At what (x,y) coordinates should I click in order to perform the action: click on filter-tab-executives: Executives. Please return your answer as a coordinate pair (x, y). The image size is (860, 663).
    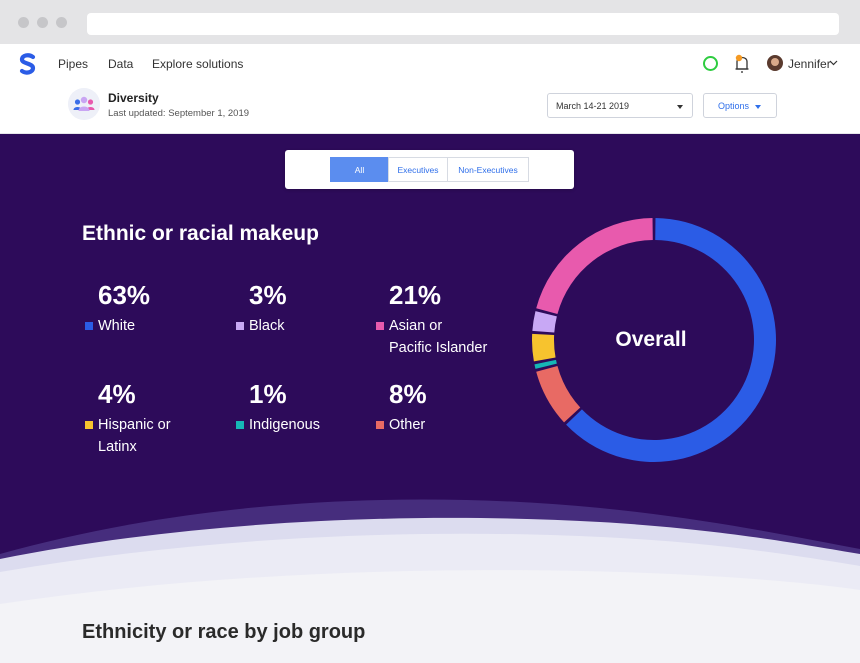
    Looking at the image, I should click on (418, 169).